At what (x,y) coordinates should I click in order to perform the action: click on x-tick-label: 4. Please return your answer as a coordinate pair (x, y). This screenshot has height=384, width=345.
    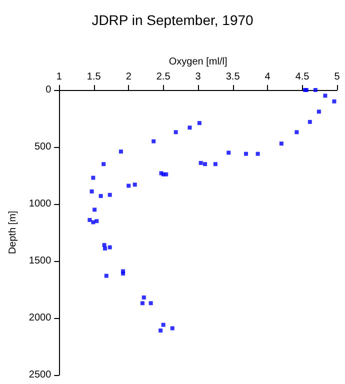
    Looking at the image, I should click on (267, 77).